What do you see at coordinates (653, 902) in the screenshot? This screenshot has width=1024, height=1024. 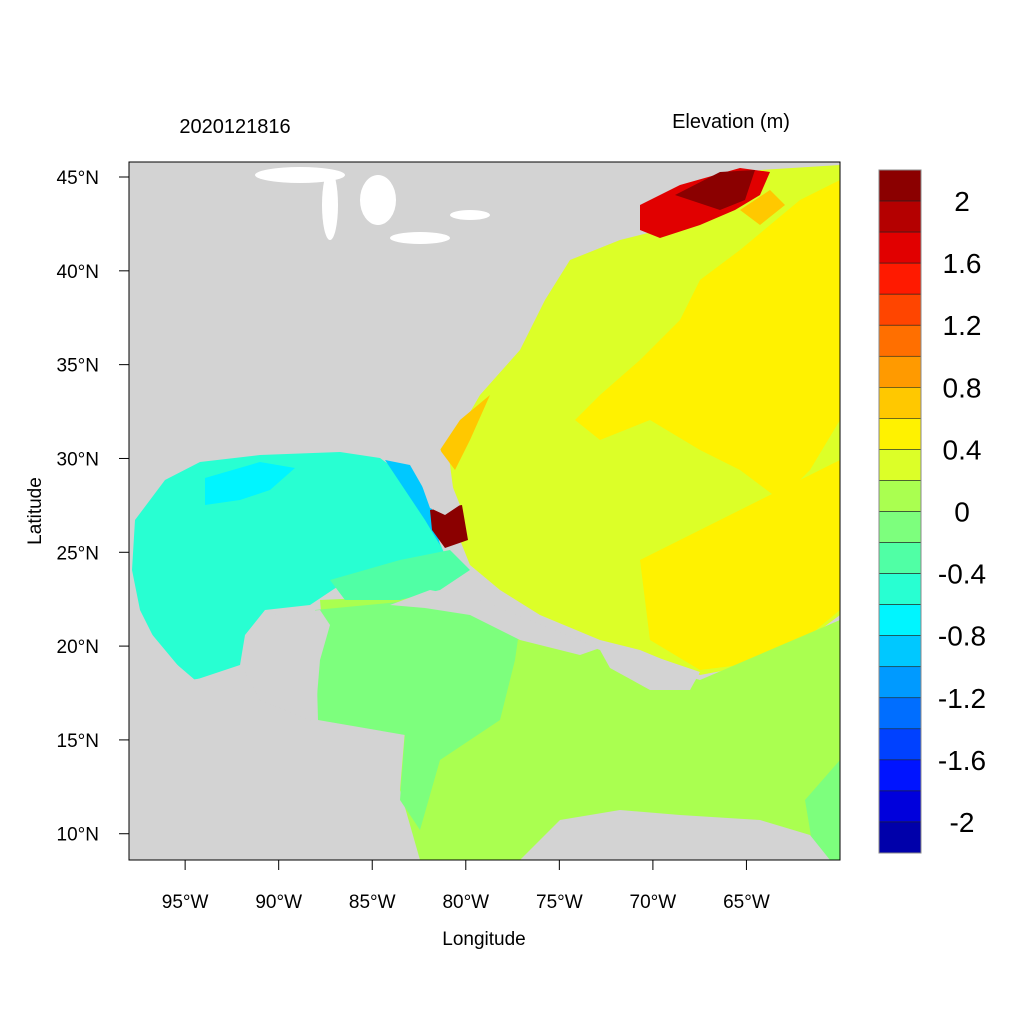 I see `x-tick-label: 70°W` at bounding box center [653, 902].